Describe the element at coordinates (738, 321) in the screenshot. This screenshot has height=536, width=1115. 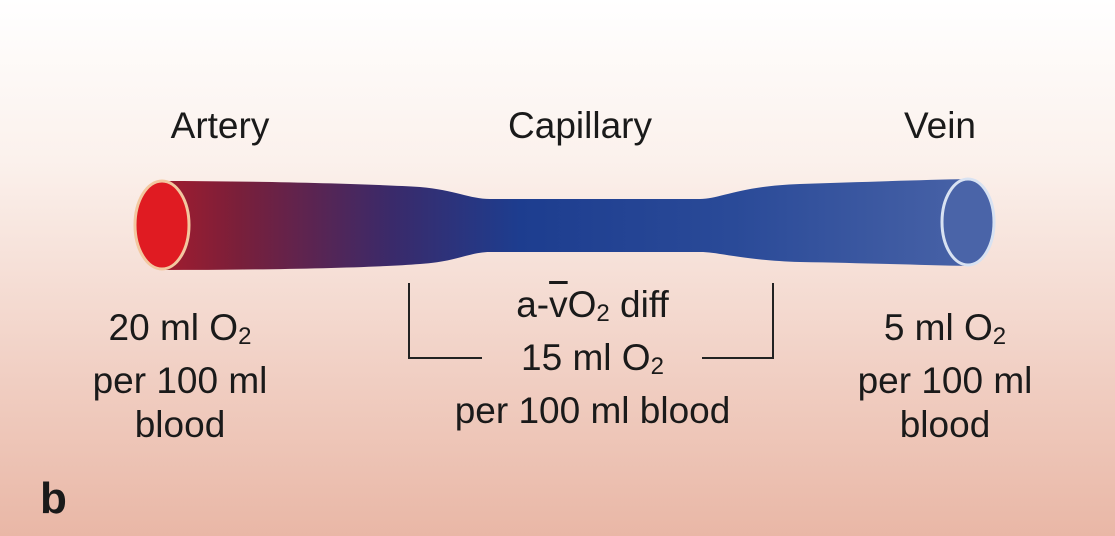
I see `difference-bracket-right` at that location.